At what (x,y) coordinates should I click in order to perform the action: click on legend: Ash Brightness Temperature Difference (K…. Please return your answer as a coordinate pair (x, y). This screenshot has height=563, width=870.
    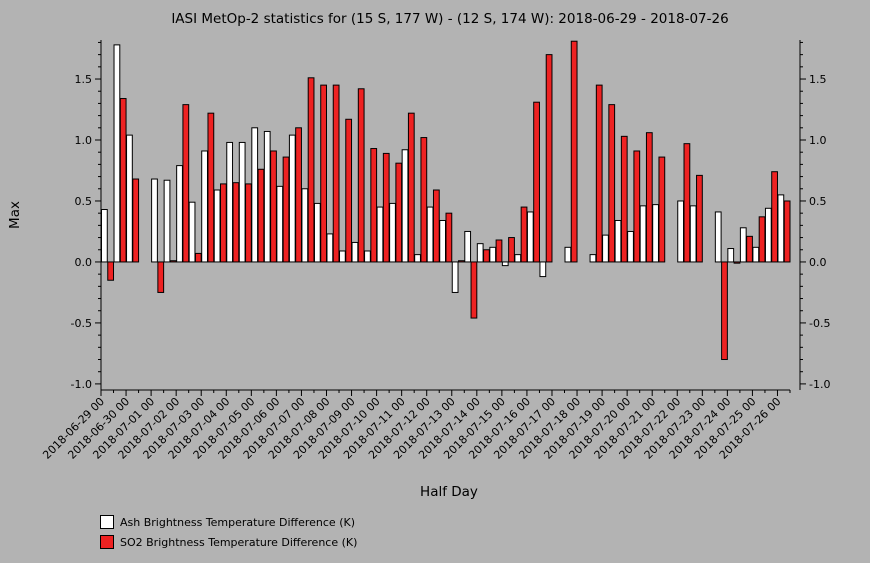
    Looking at the image, I should click on (228, 532).